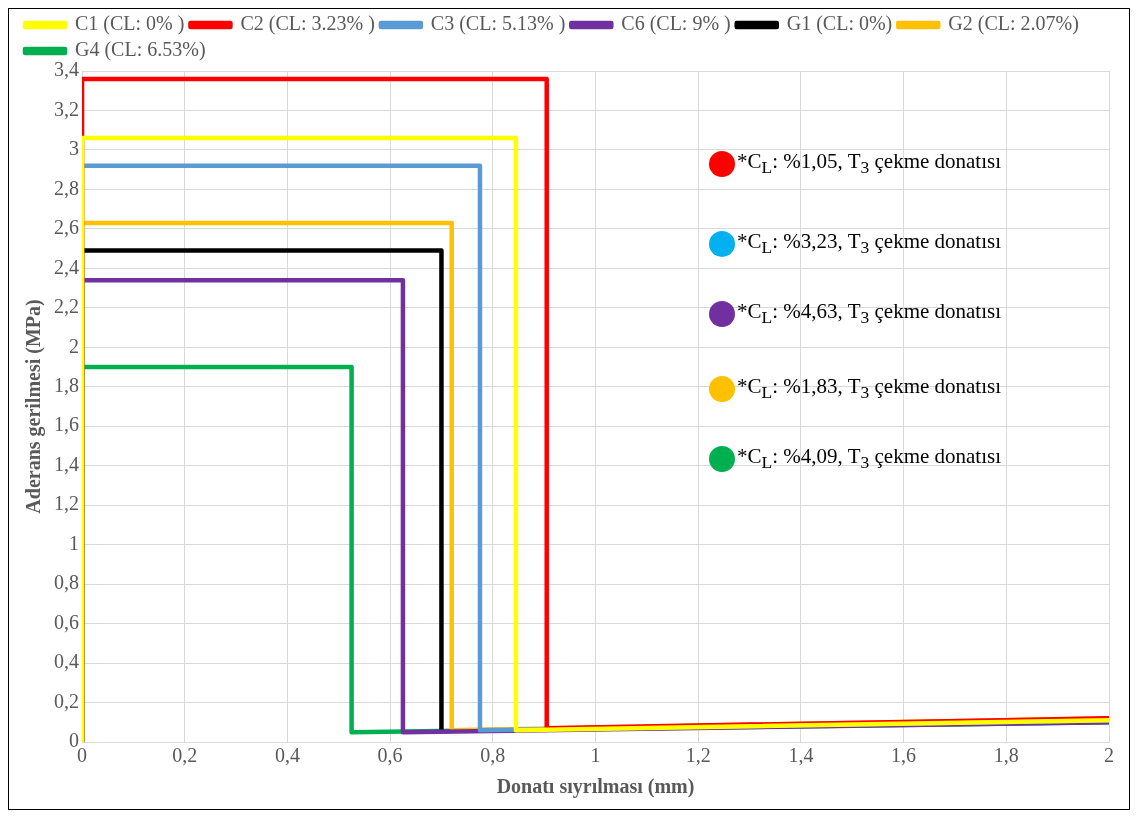  What do you see at coordinates (1013, 24) in the screenshot?
I see `legend-label: G2 (CL: 2.07%)` at bounding box center [1013, 24].